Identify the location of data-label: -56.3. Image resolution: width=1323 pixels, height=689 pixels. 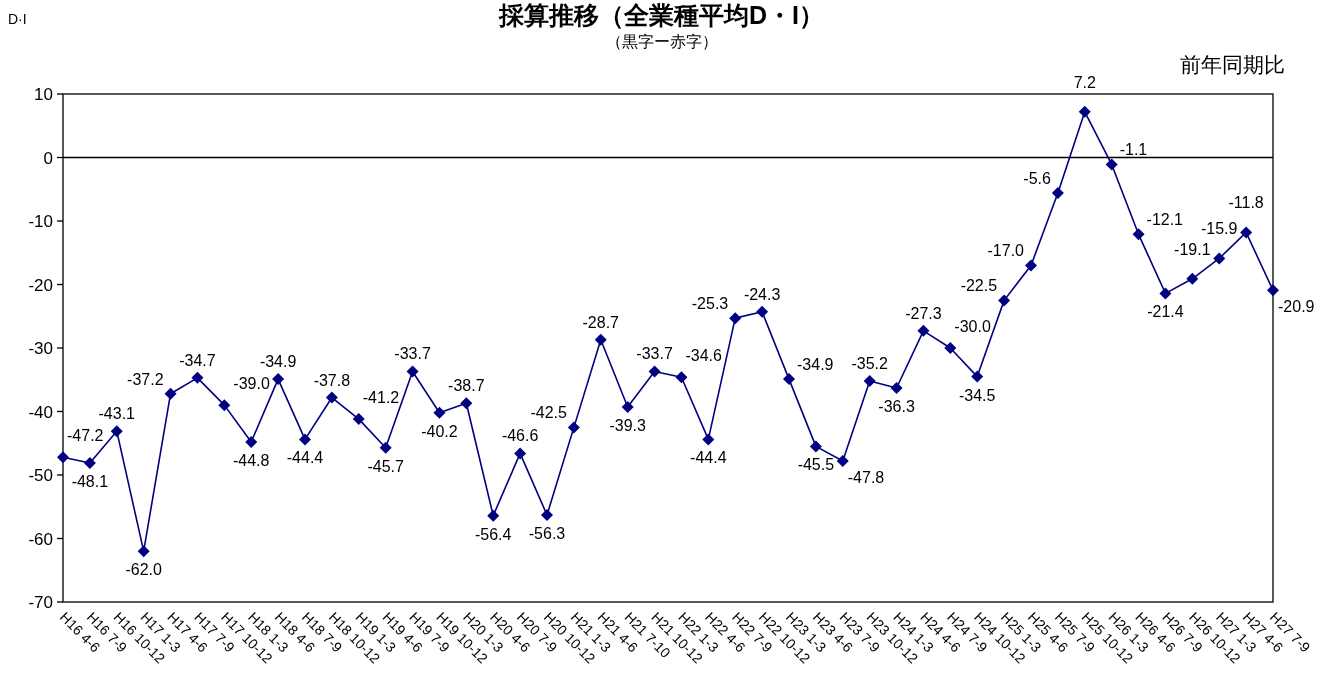
(547, 534).